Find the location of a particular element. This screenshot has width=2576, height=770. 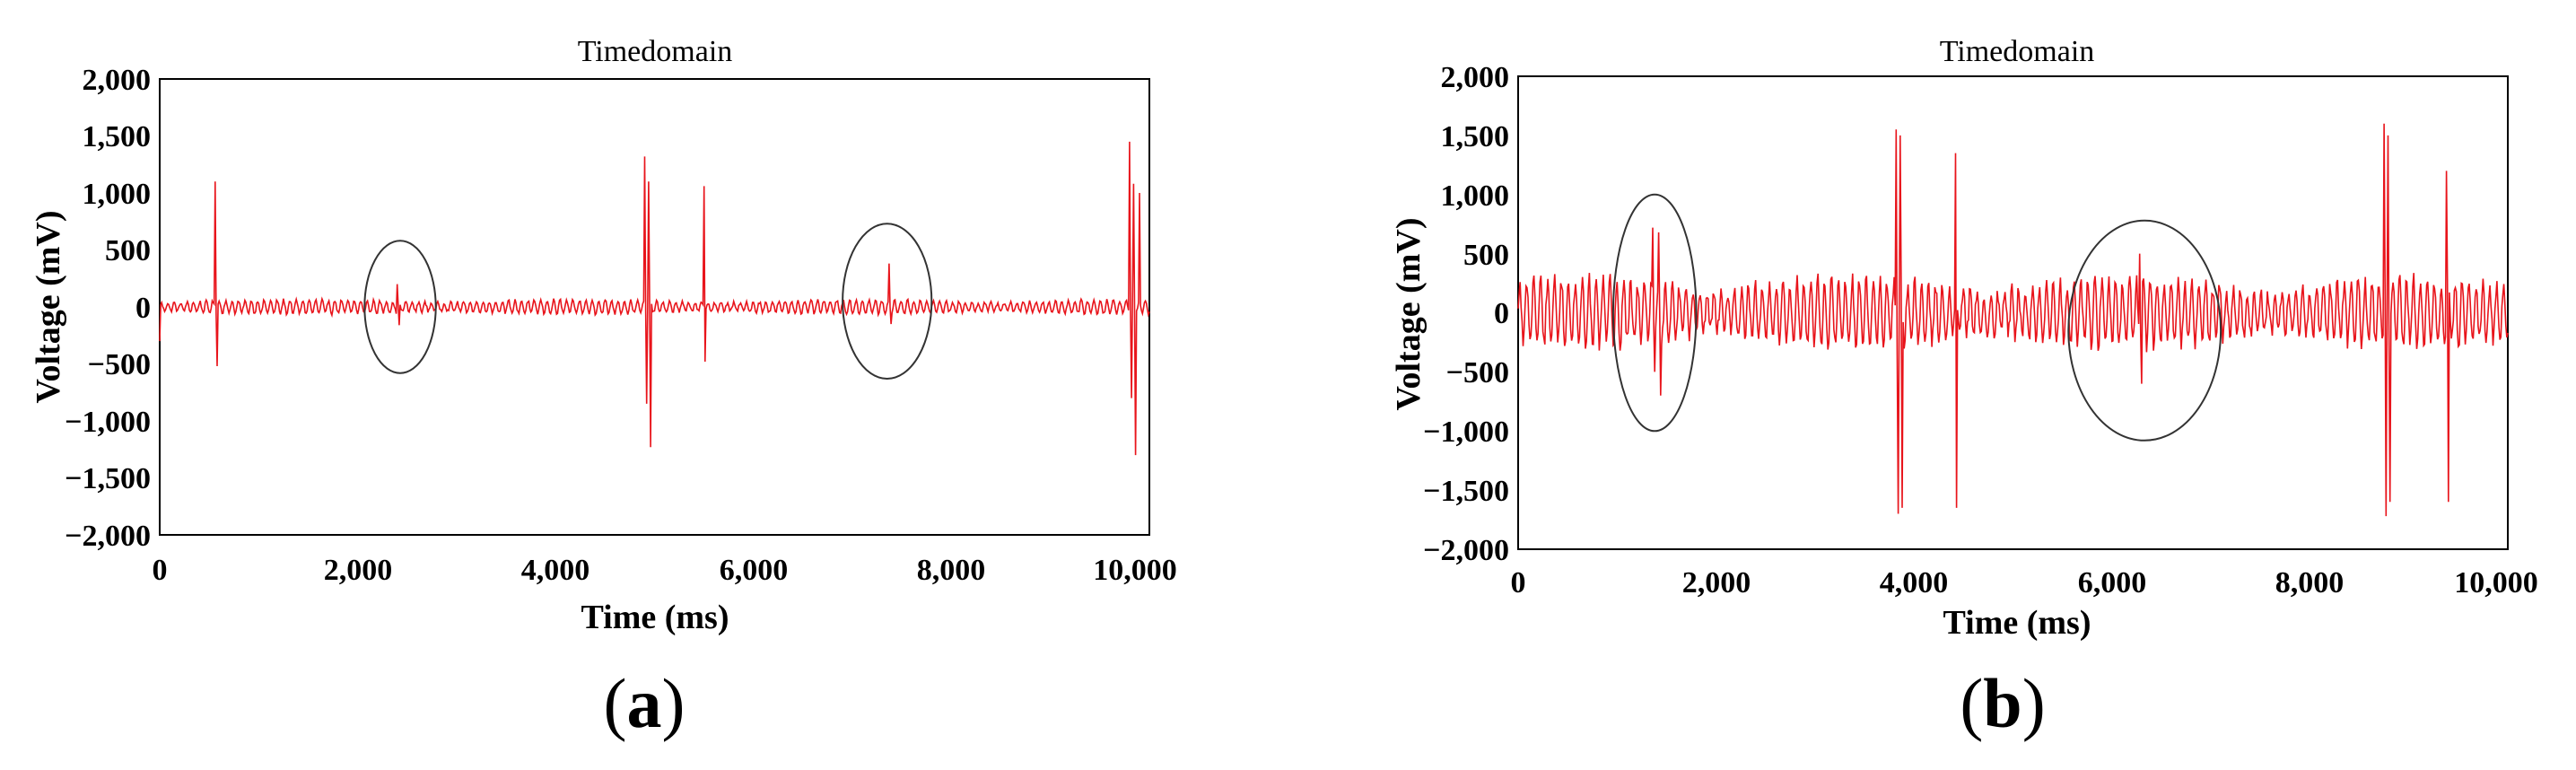

panel-label-a: (a) is located at coordinates (645, 703).